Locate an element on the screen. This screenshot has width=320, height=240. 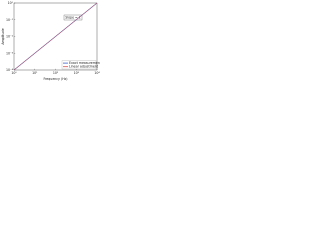
annotation: Slope = 1 is located at coordinates (73, 18).